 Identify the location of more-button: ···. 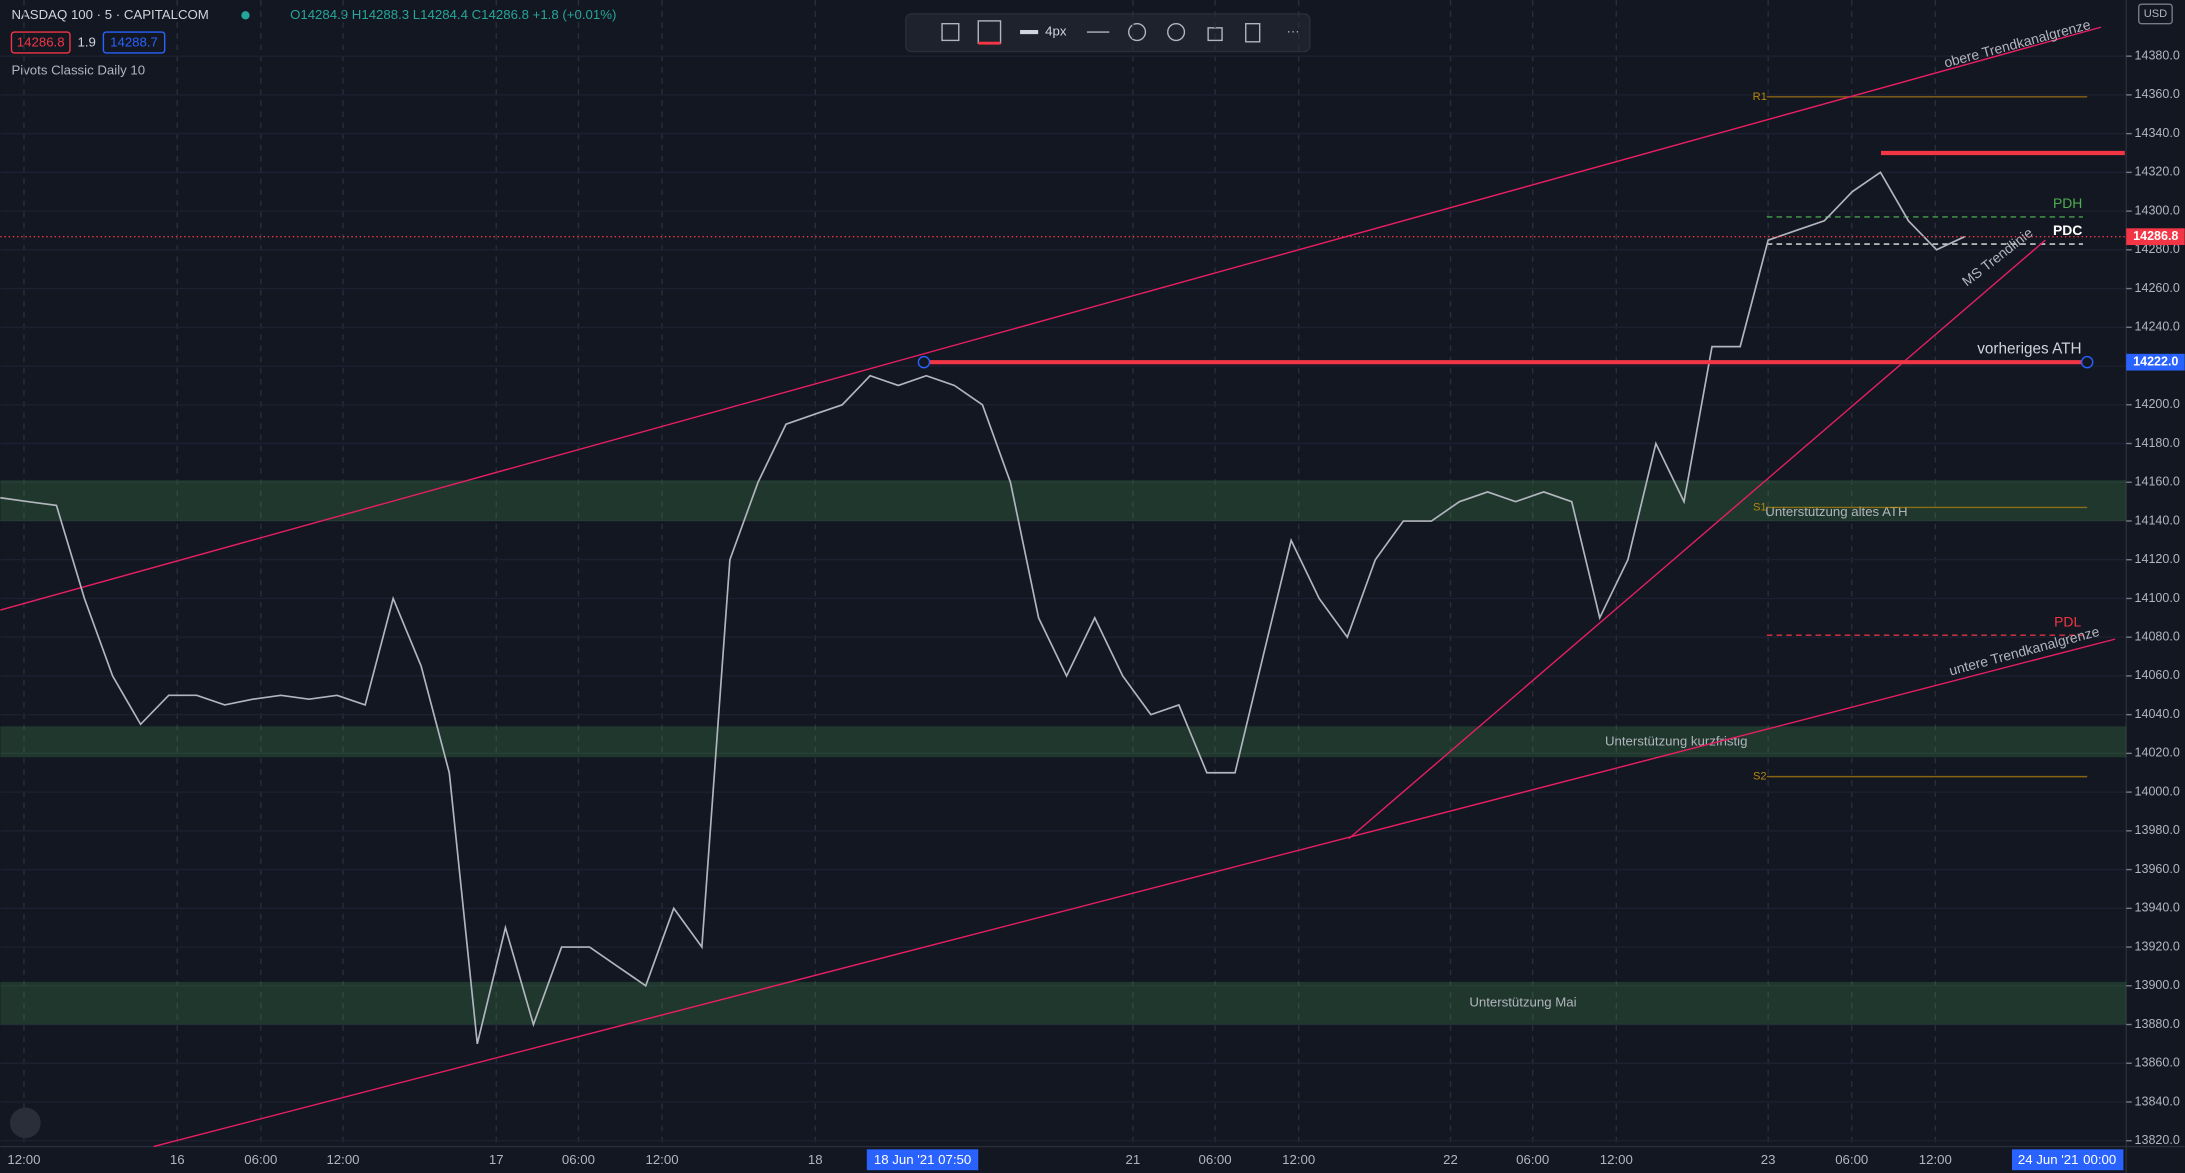
(1292, 31).